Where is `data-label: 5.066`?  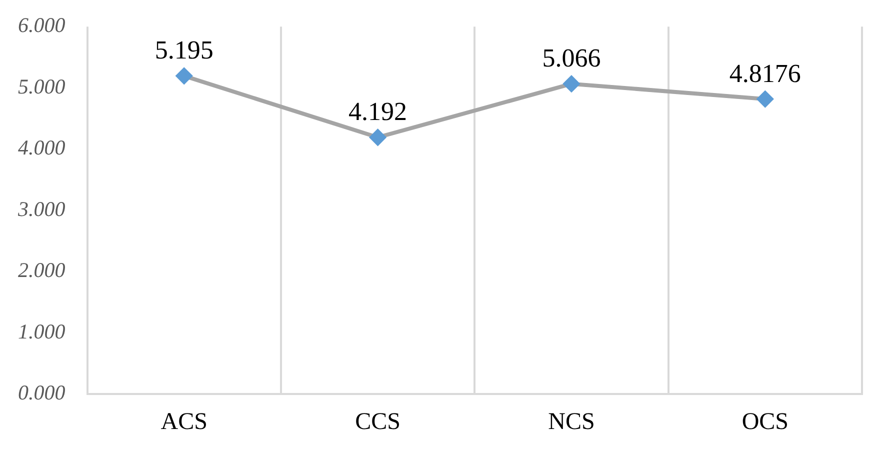
data-label: 5.066 is located at coordinates (571, 58).